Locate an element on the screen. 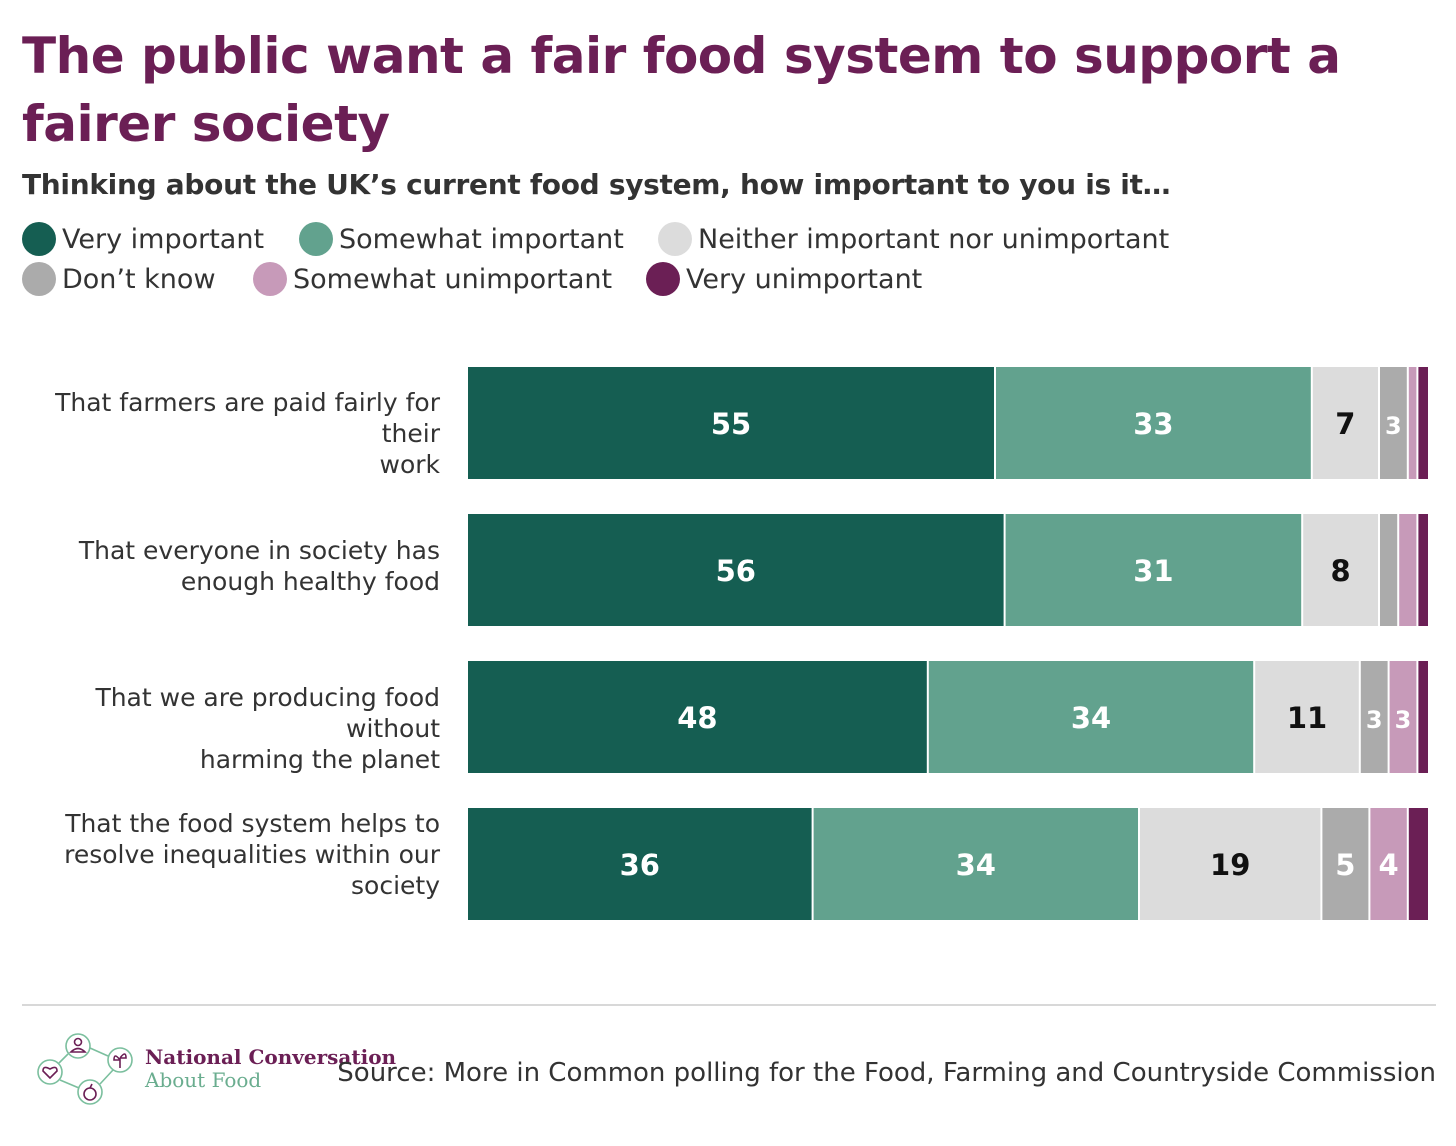 This screenshot has height=1146, width=1456. legend-swatch-very-unimportant is located at coordinates (663, 279).